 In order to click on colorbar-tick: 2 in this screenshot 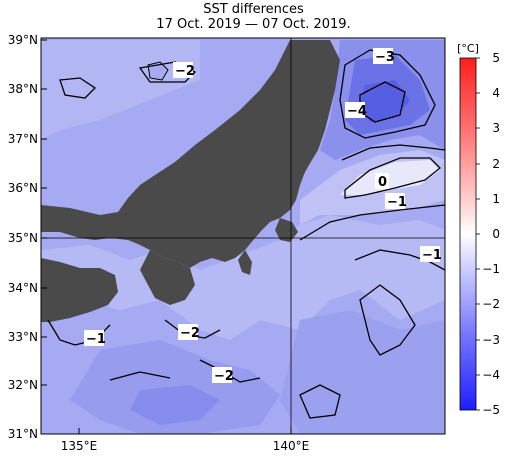, I will do `click(496, 164)`.